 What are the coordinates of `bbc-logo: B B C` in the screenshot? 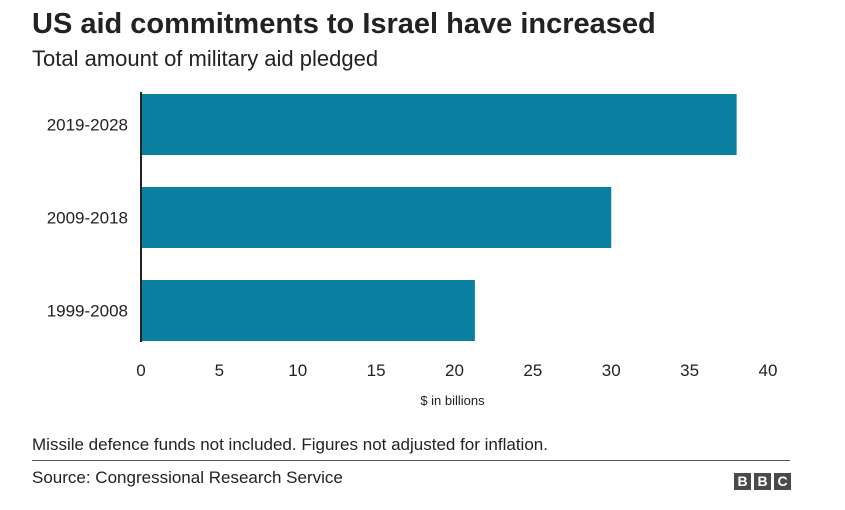 It's located at (762, 481).